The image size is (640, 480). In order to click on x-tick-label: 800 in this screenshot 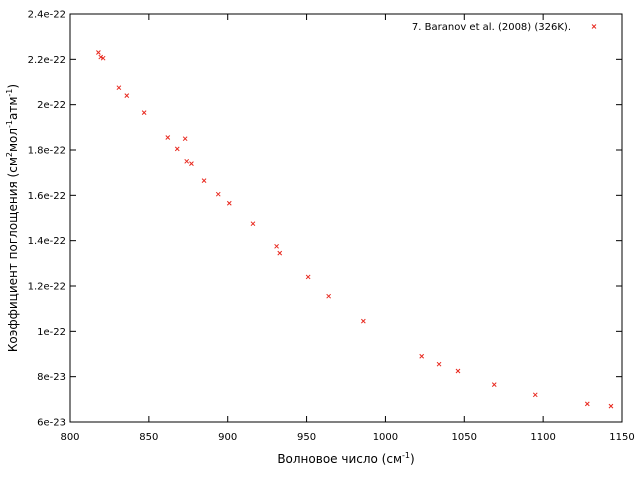, I will do `click(69, 437)`.